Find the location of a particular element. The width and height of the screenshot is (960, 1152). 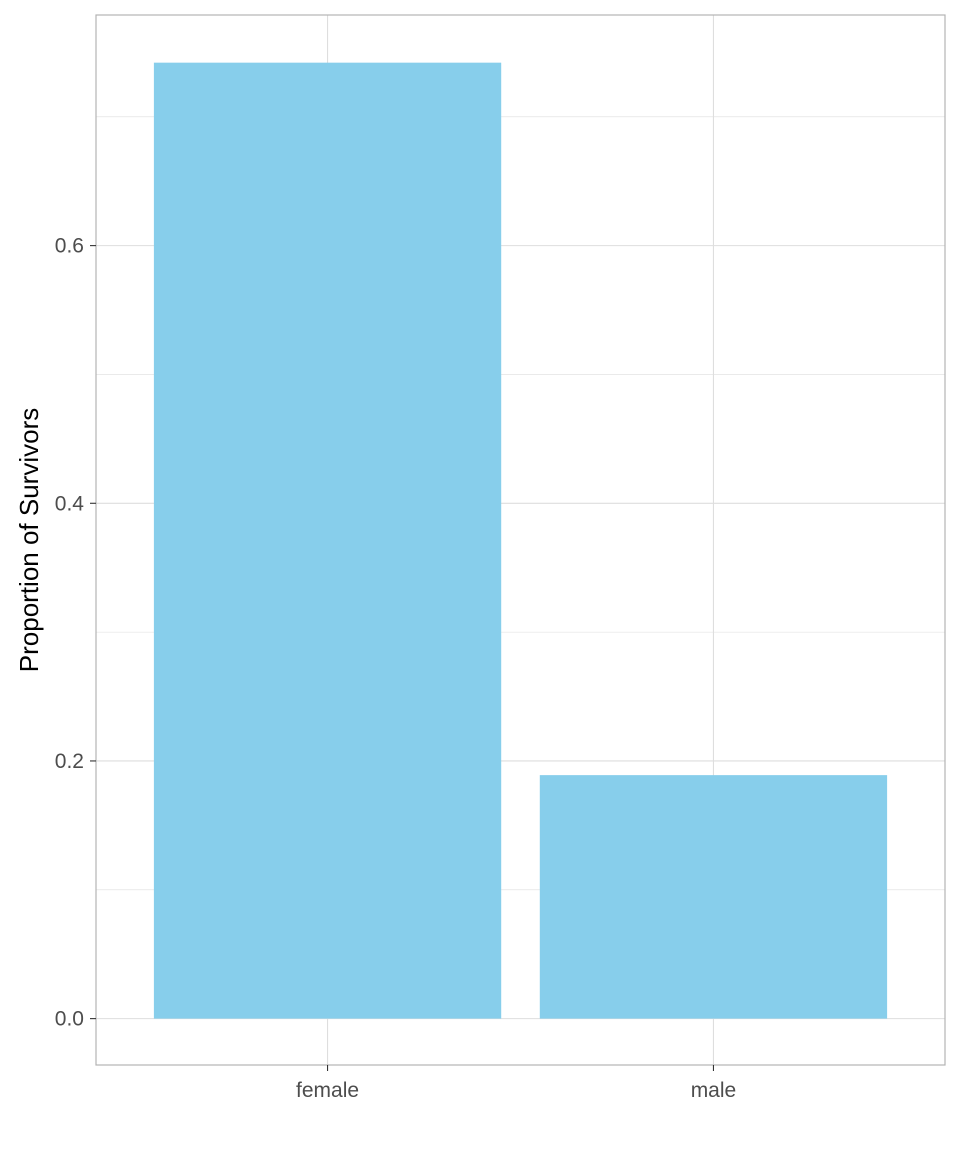

y-tick-label-2: 0.4 is located at coordinates (70, 503).